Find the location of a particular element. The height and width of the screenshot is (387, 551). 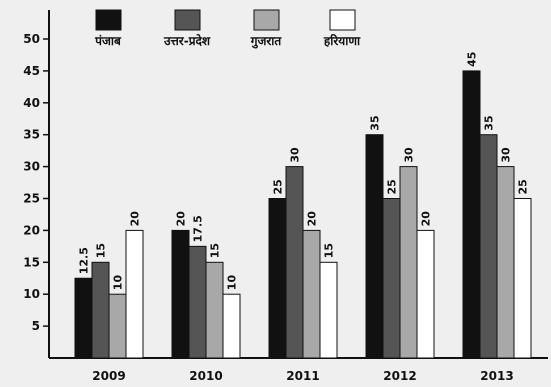

x-tick-label: 2011 is located at coordinates (302, 376).